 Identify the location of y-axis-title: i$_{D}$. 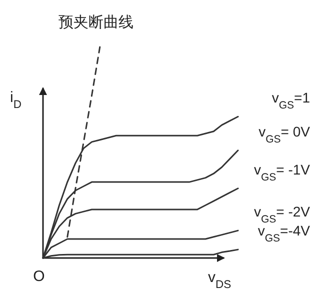
(16, 100).